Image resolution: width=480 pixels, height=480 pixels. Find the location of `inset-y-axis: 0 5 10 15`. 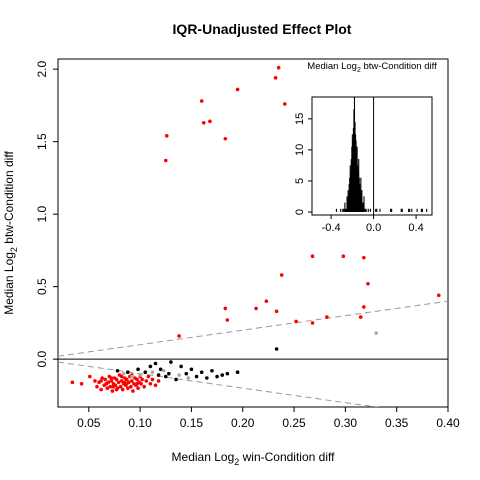

inset-y-axis: 0 5 10 15 is located at coordinates (303, 164).